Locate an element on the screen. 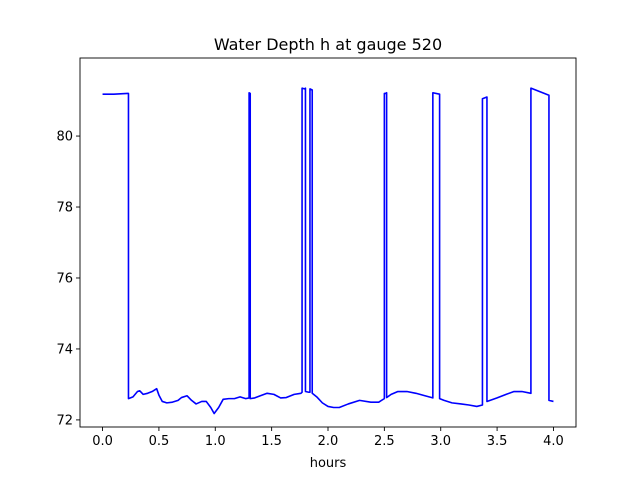  y-tick-label: 76 is located at coordinates (64, 278).